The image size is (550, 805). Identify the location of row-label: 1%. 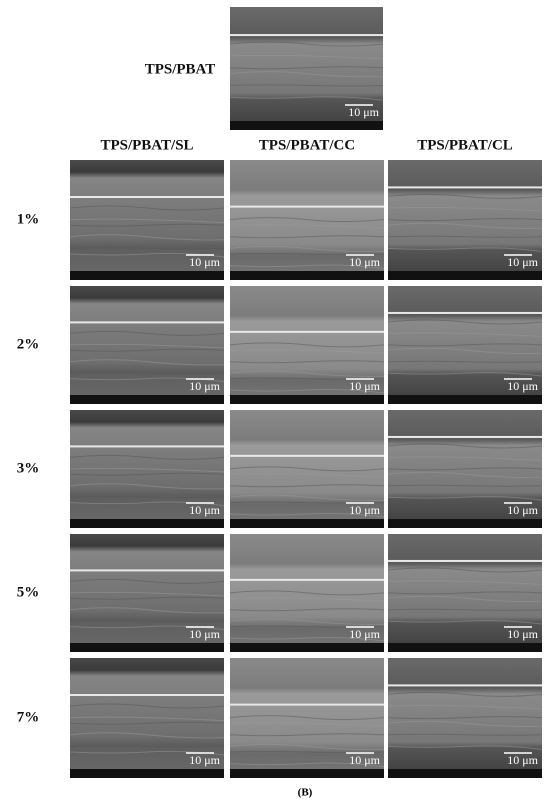
(28, 219).